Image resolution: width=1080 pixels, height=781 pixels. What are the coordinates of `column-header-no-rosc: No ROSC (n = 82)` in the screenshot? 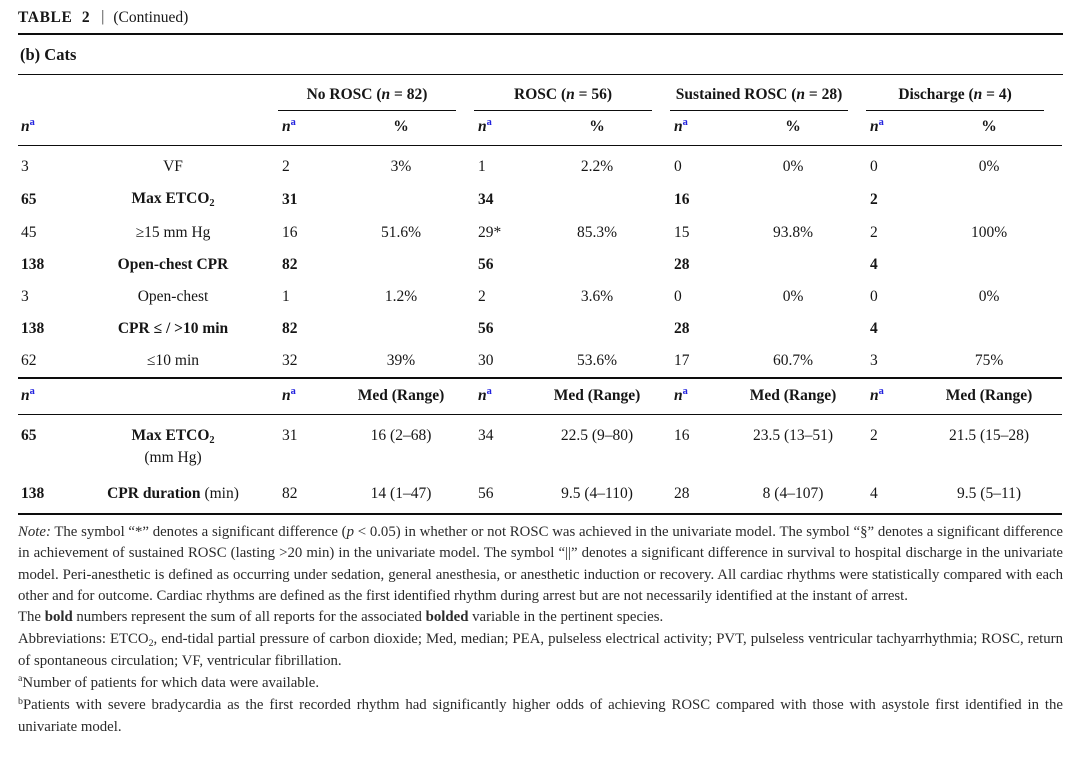 It's located at (376, 93).